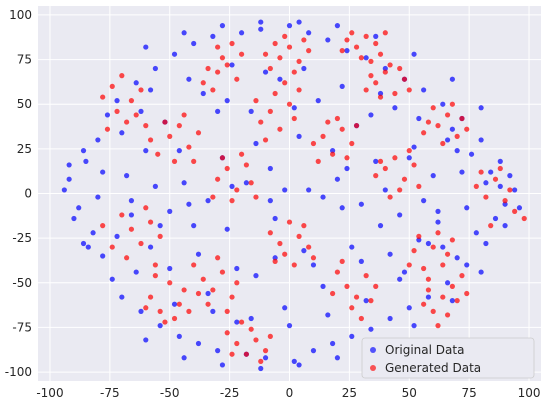 This screenshot has height=410, width=550. I want to click on x-tick-label: -50, so click(170, 393).